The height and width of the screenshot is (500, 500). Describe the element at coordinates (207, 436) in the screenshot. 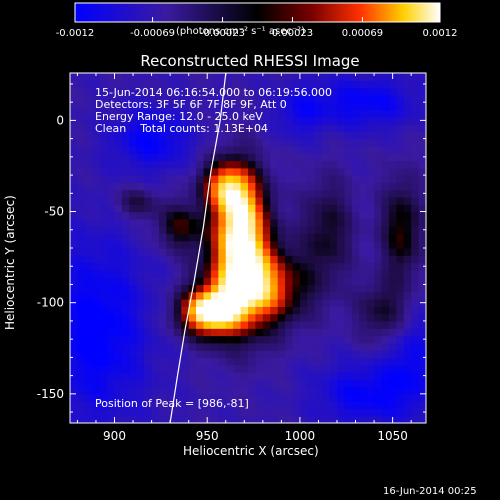

I see `x-tick-label: 950` at that location.